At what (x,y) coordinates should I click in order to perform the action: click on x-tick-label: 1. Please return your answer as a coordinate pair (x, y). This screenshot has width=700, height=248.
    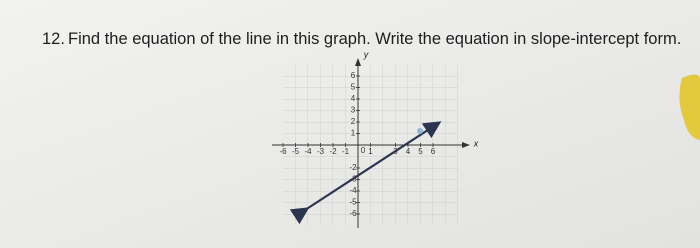
    Looking at the image, I should click on (370, 151).